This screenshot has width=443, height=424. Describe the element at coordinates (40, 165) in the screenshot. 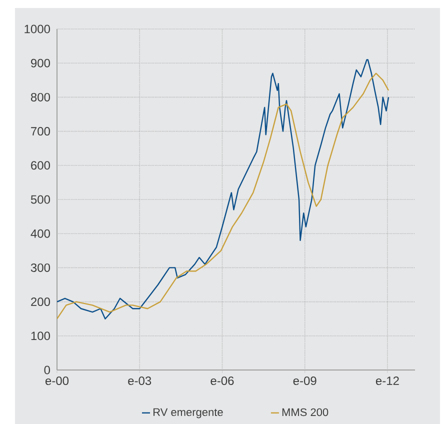

I see `y-tick-label: 600` at that location.